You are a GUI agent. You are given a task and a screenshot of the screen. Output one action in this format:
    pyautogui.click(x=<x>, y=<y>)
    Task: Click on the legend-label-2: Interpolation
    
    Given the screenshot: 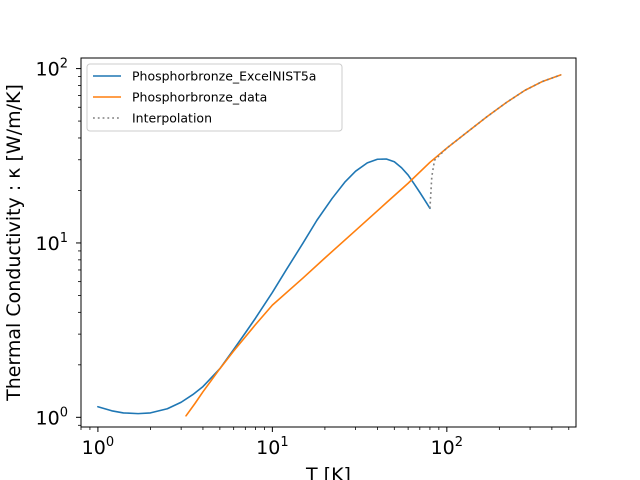 What is the action you would take?
    pyautogui.click(x=172, y=118)
    